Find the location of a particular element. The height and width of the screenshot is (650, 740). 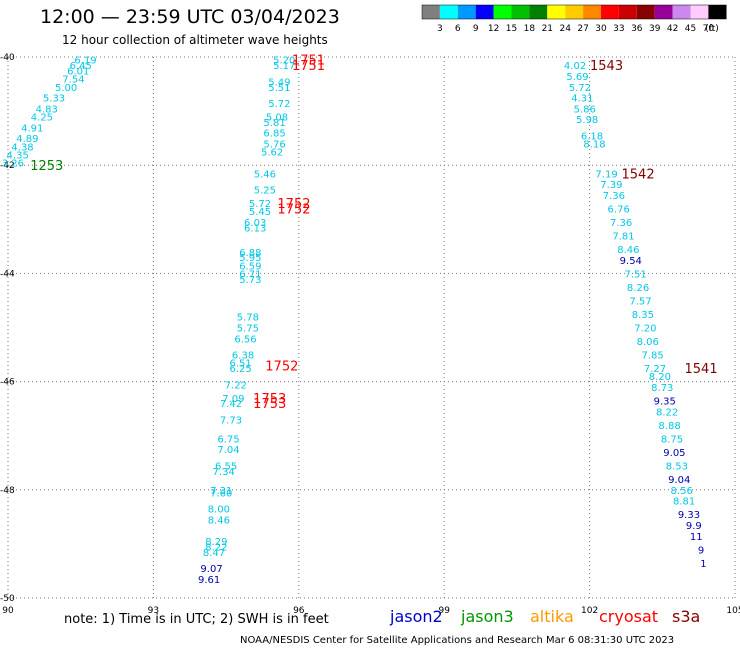

swh-value-label: 8.20 is located at coordinates (660, 377).